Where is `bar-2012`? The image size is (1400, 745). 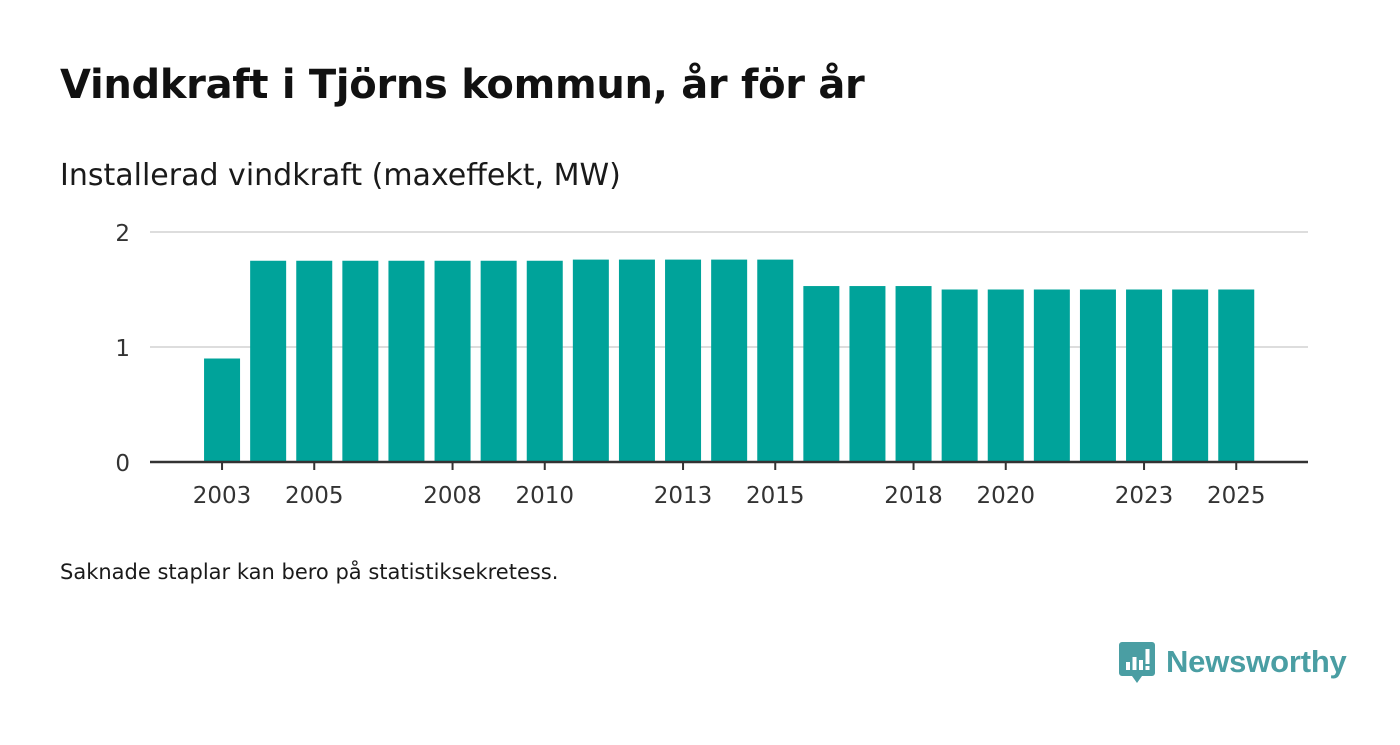
bar-2012 is located at coordinates (636, 360).